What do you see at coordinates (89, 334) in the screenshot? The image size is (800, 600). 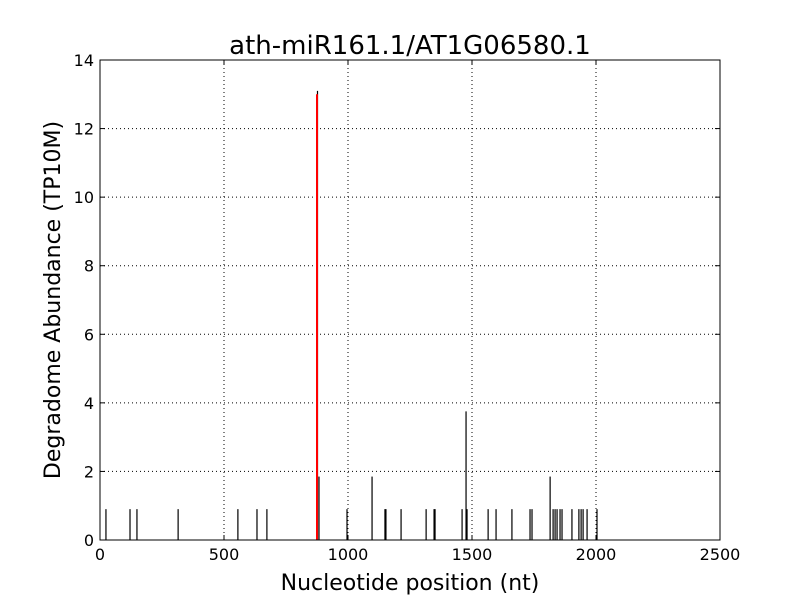 I see `y-tick-label: 6` at bounding box center [89, 334].